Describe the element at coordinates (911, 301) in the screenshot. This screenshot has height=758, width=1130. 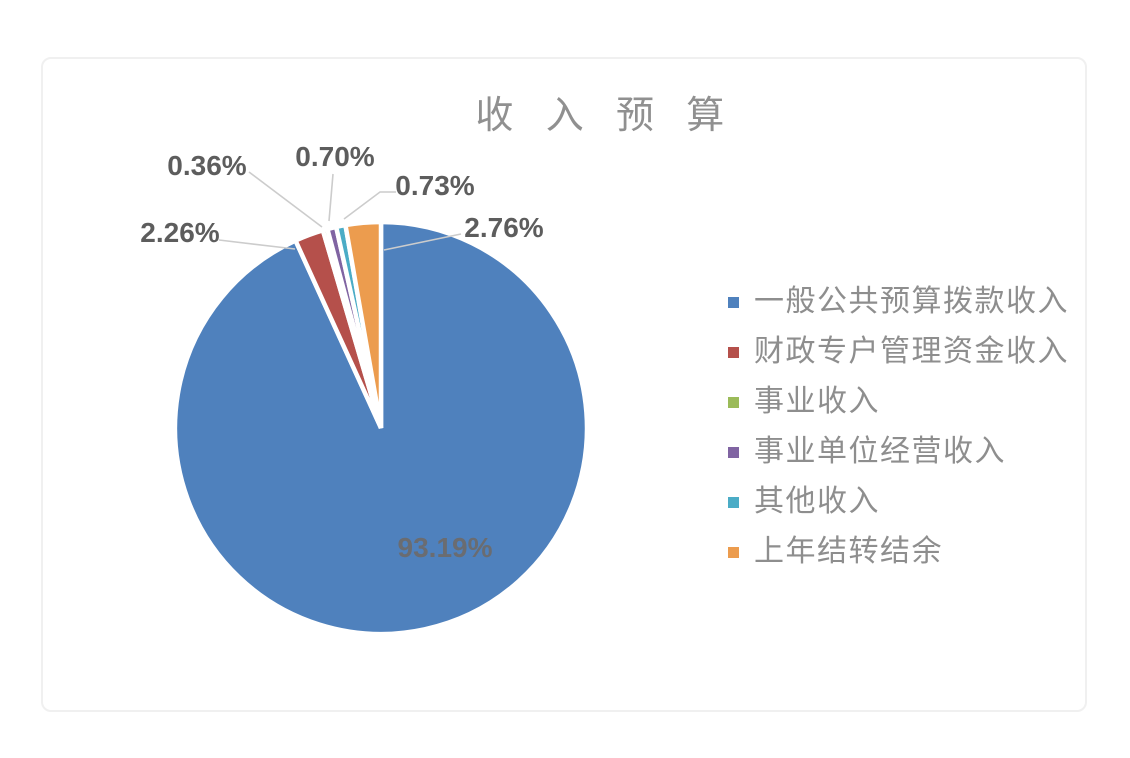
I see `legend-label: 一般公共预算拨款收入` at that location.